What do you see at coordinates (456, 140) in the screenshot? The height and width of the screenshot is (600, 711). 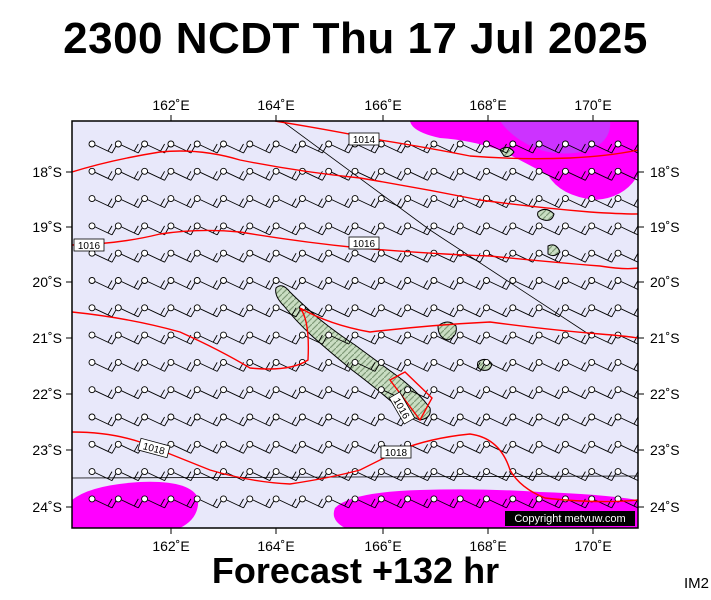 I see `isobar-1014-a` at bounding box center [456, 140].